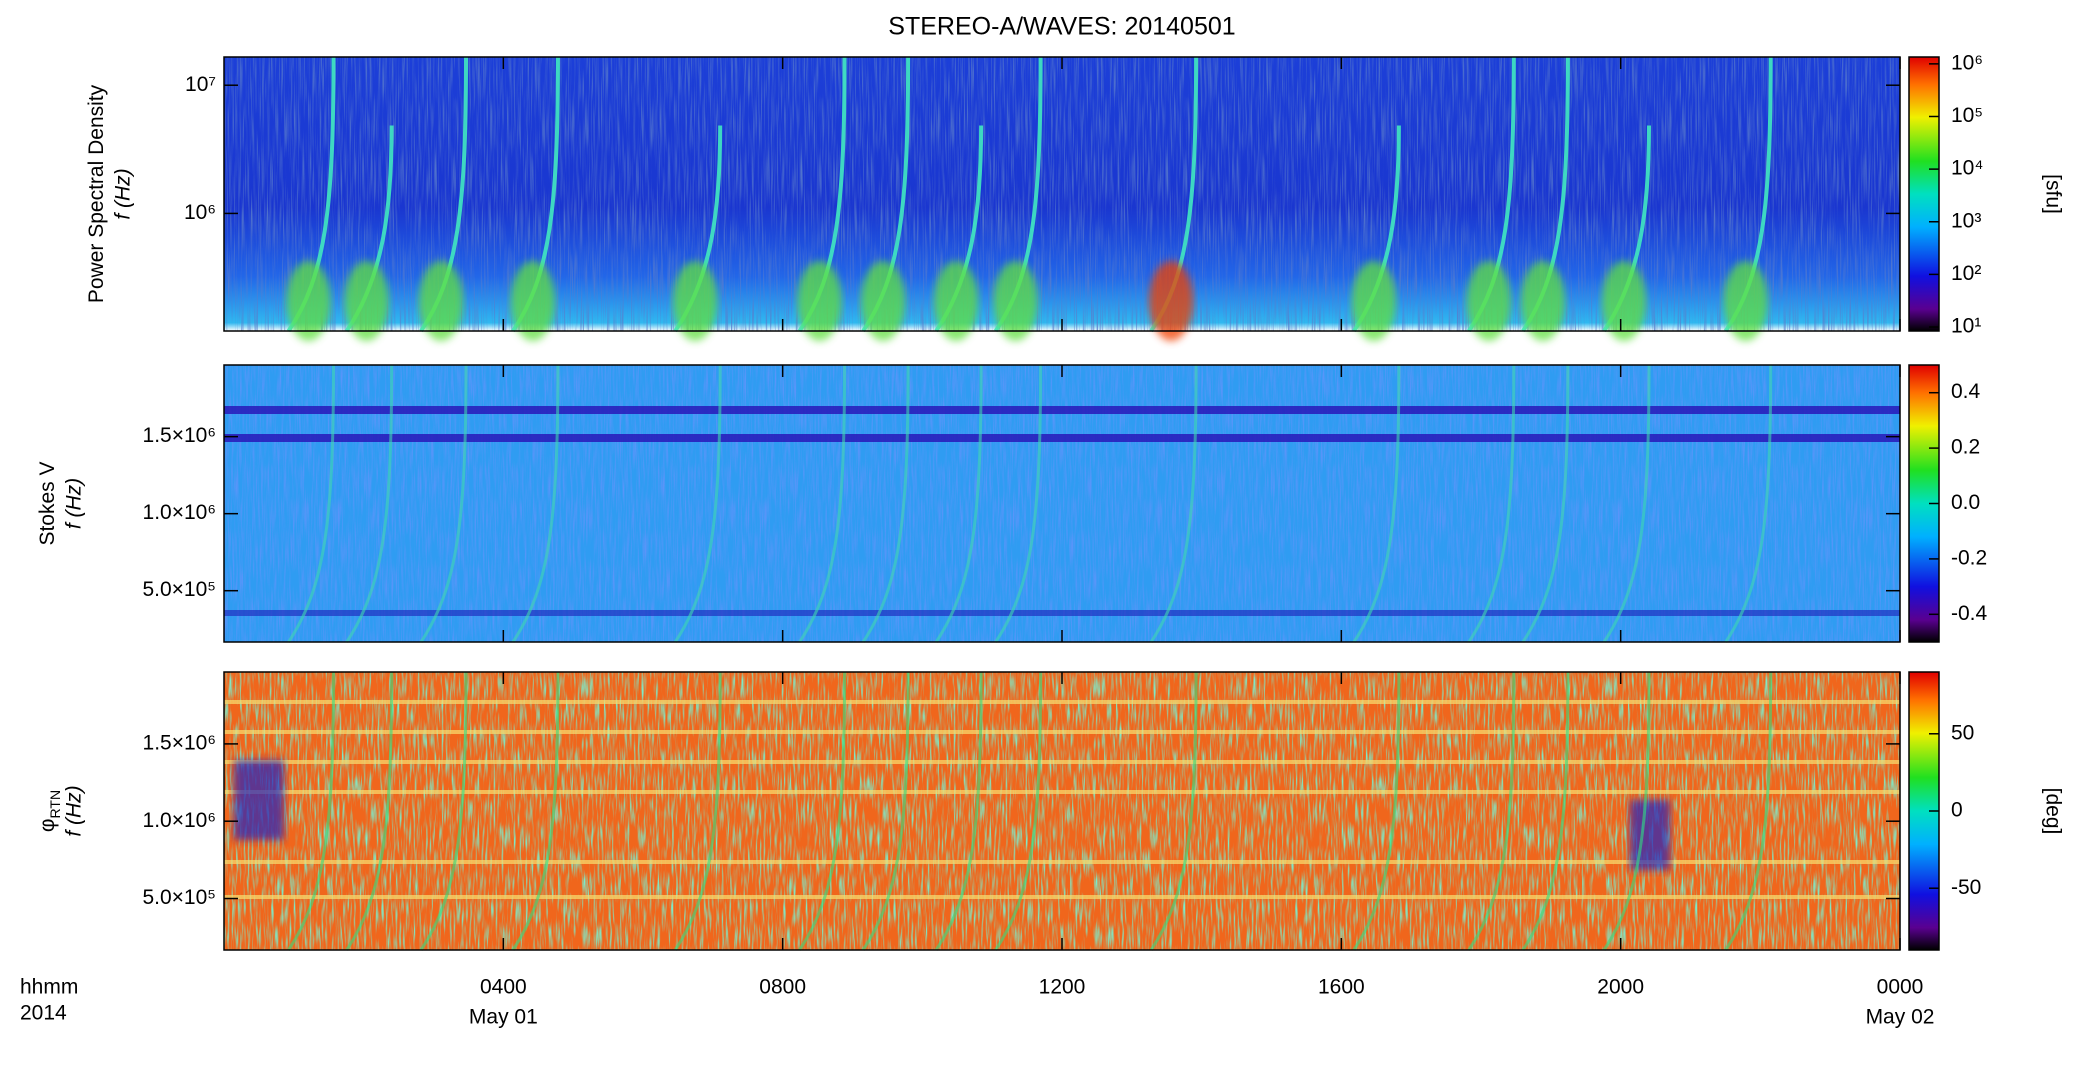 The image size is (2096, 1080). Describe the element at coordinates (1965, 447) in the screenshot. I see `colorbar-tick-label: 0.2` at that location.